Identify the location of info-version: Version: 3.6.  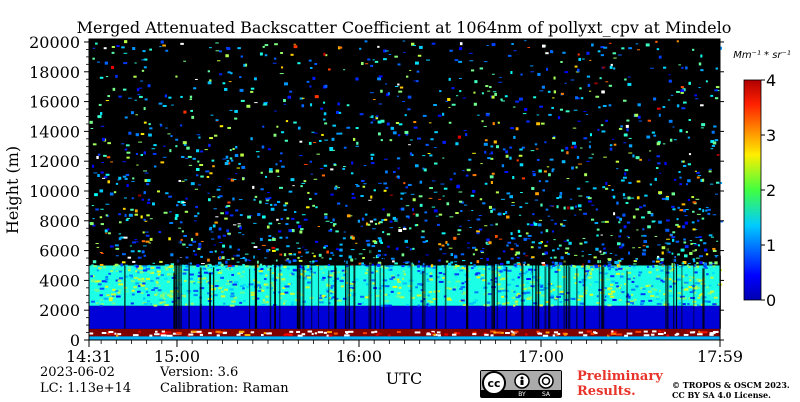
(199, 372).